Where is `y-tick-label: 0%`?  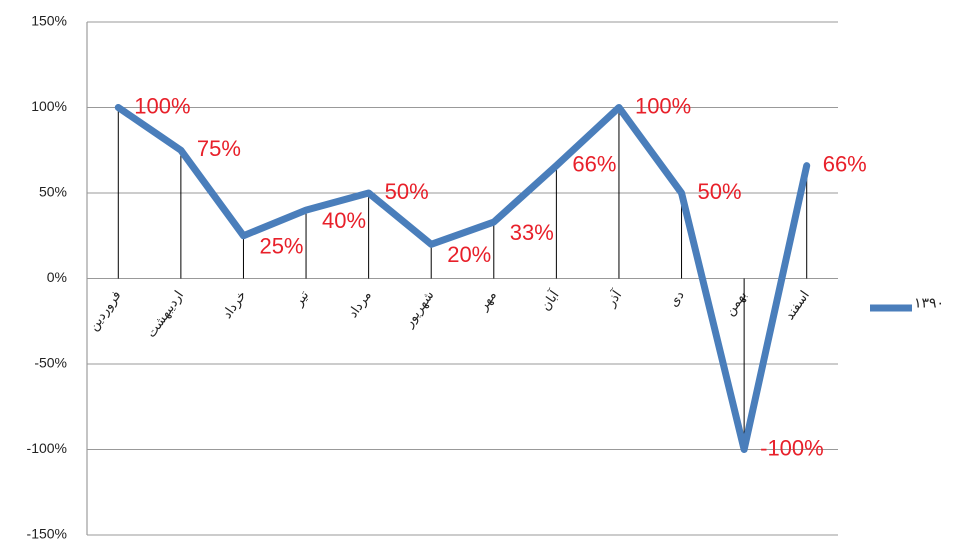 y-tick-label: 0% is located at coordinates (57, 277).